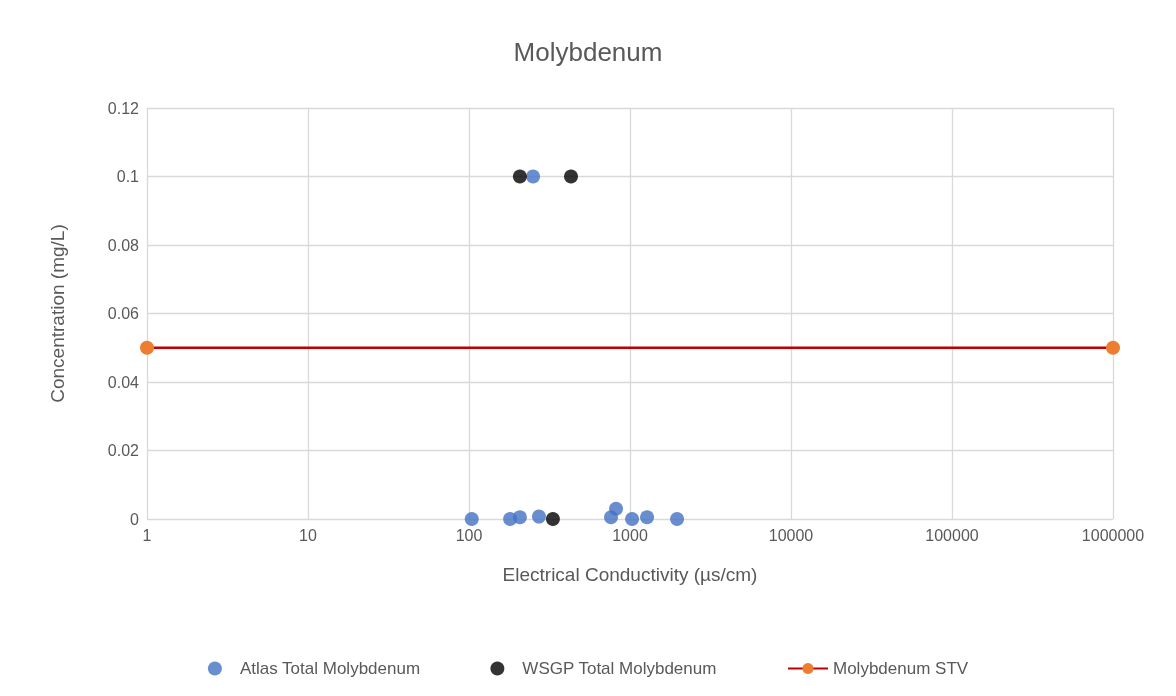 The image size is (1176, 696). What do you see at coordinates (135, 519) in the screenshot?
I see `y-tick-label: 0` at bounding box center [135, 519].